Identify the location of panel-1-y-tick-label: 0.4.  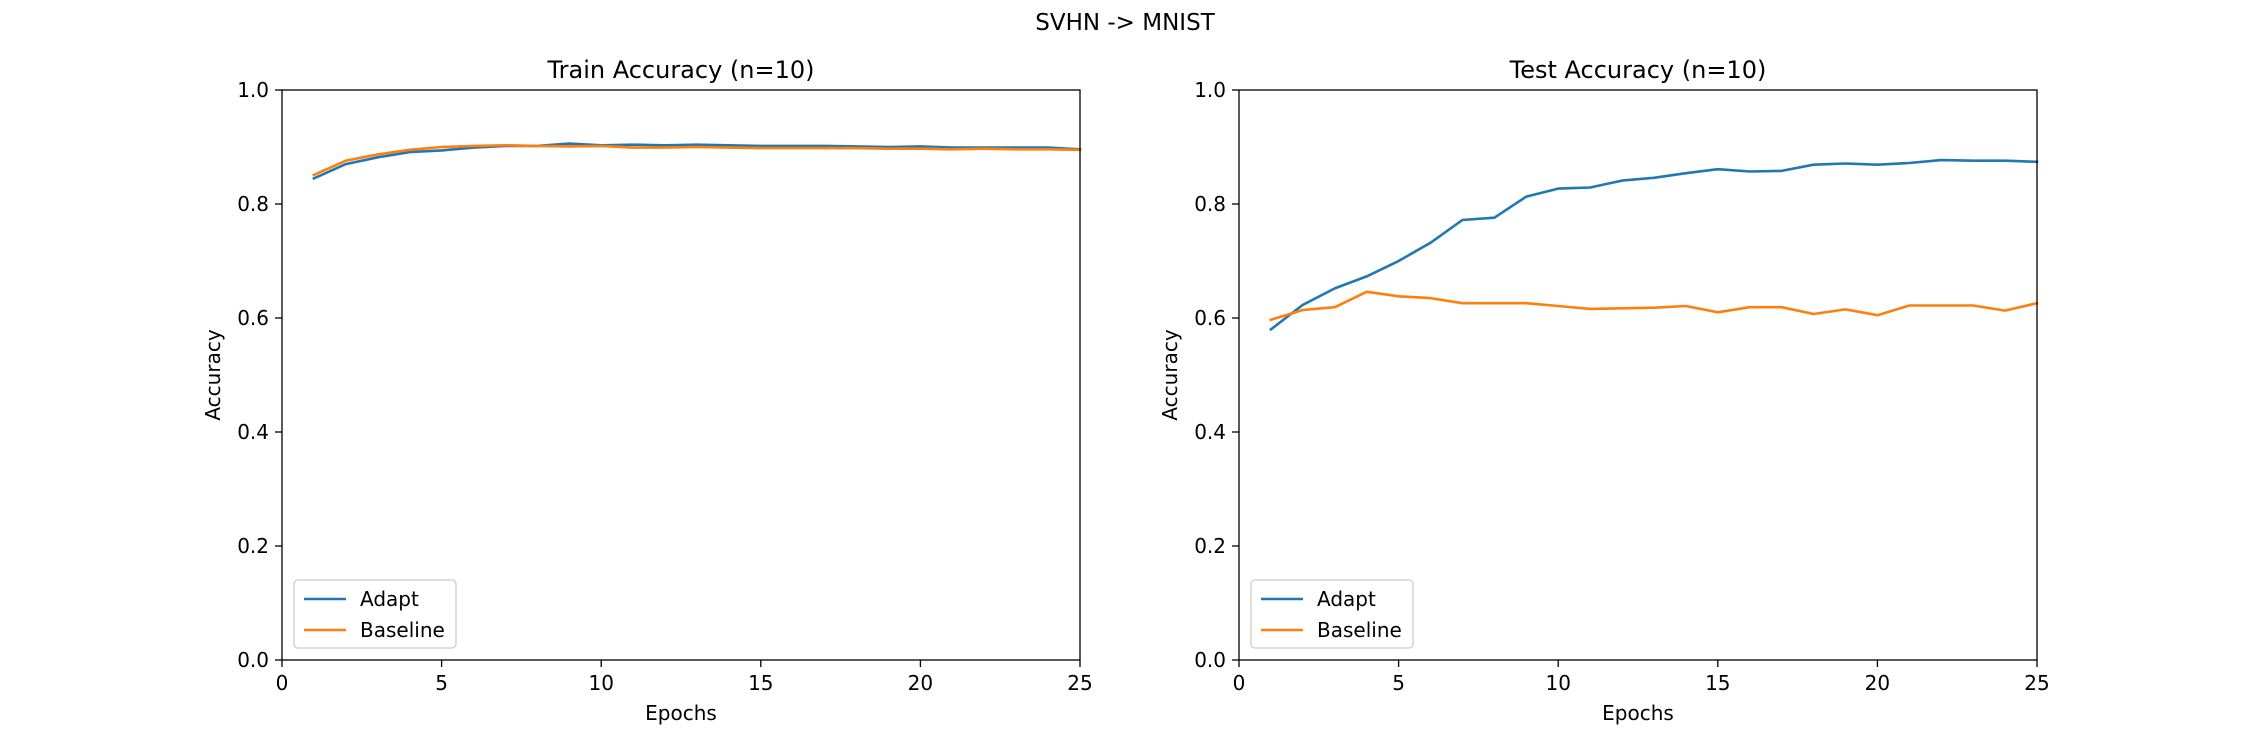
(253, 432).